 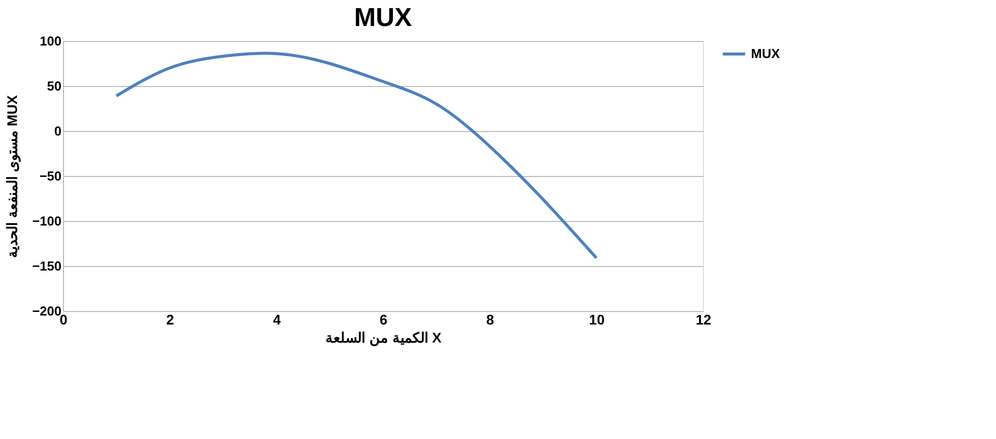 I want to click on x-tick-label: 6, so click(x=384, y=320).